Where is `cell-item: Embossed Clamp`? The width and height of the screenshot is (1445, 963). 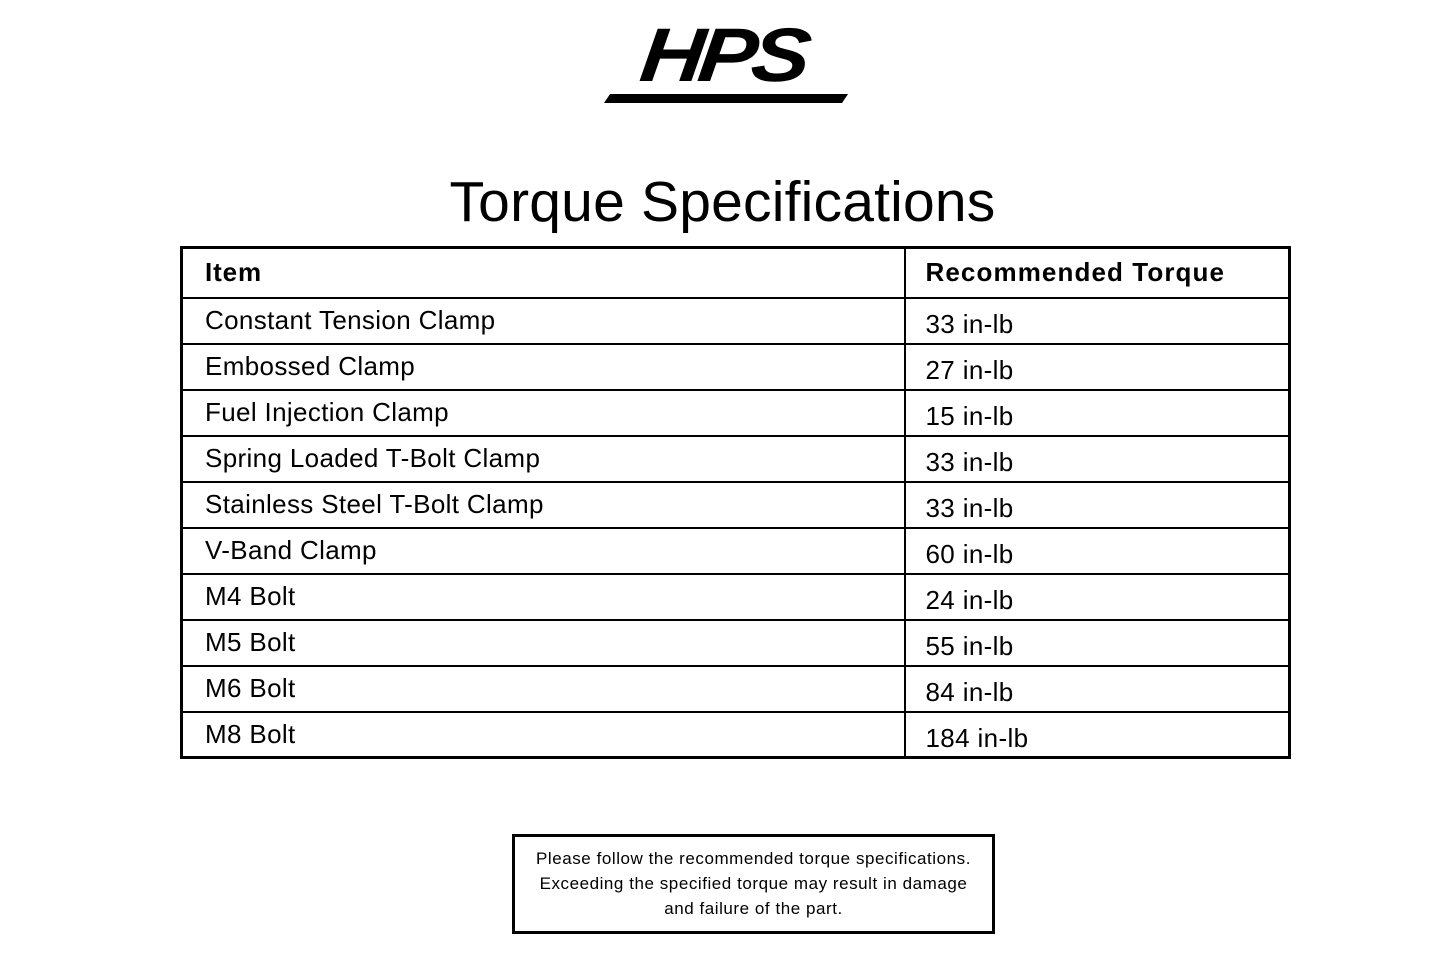 cell-item: Embossed Clamp is located at coordinates (543, 366).